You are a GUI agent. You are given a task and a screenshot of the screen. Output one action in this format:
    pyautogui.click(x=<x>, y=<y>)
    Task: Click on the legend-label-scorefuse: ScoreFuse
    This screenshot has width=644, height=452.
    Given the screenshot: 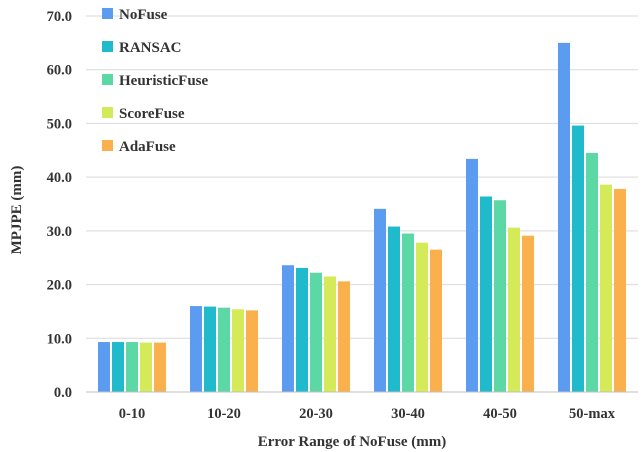 What is the action you would take?
    pyautogui.click(x=152, y=114)
    